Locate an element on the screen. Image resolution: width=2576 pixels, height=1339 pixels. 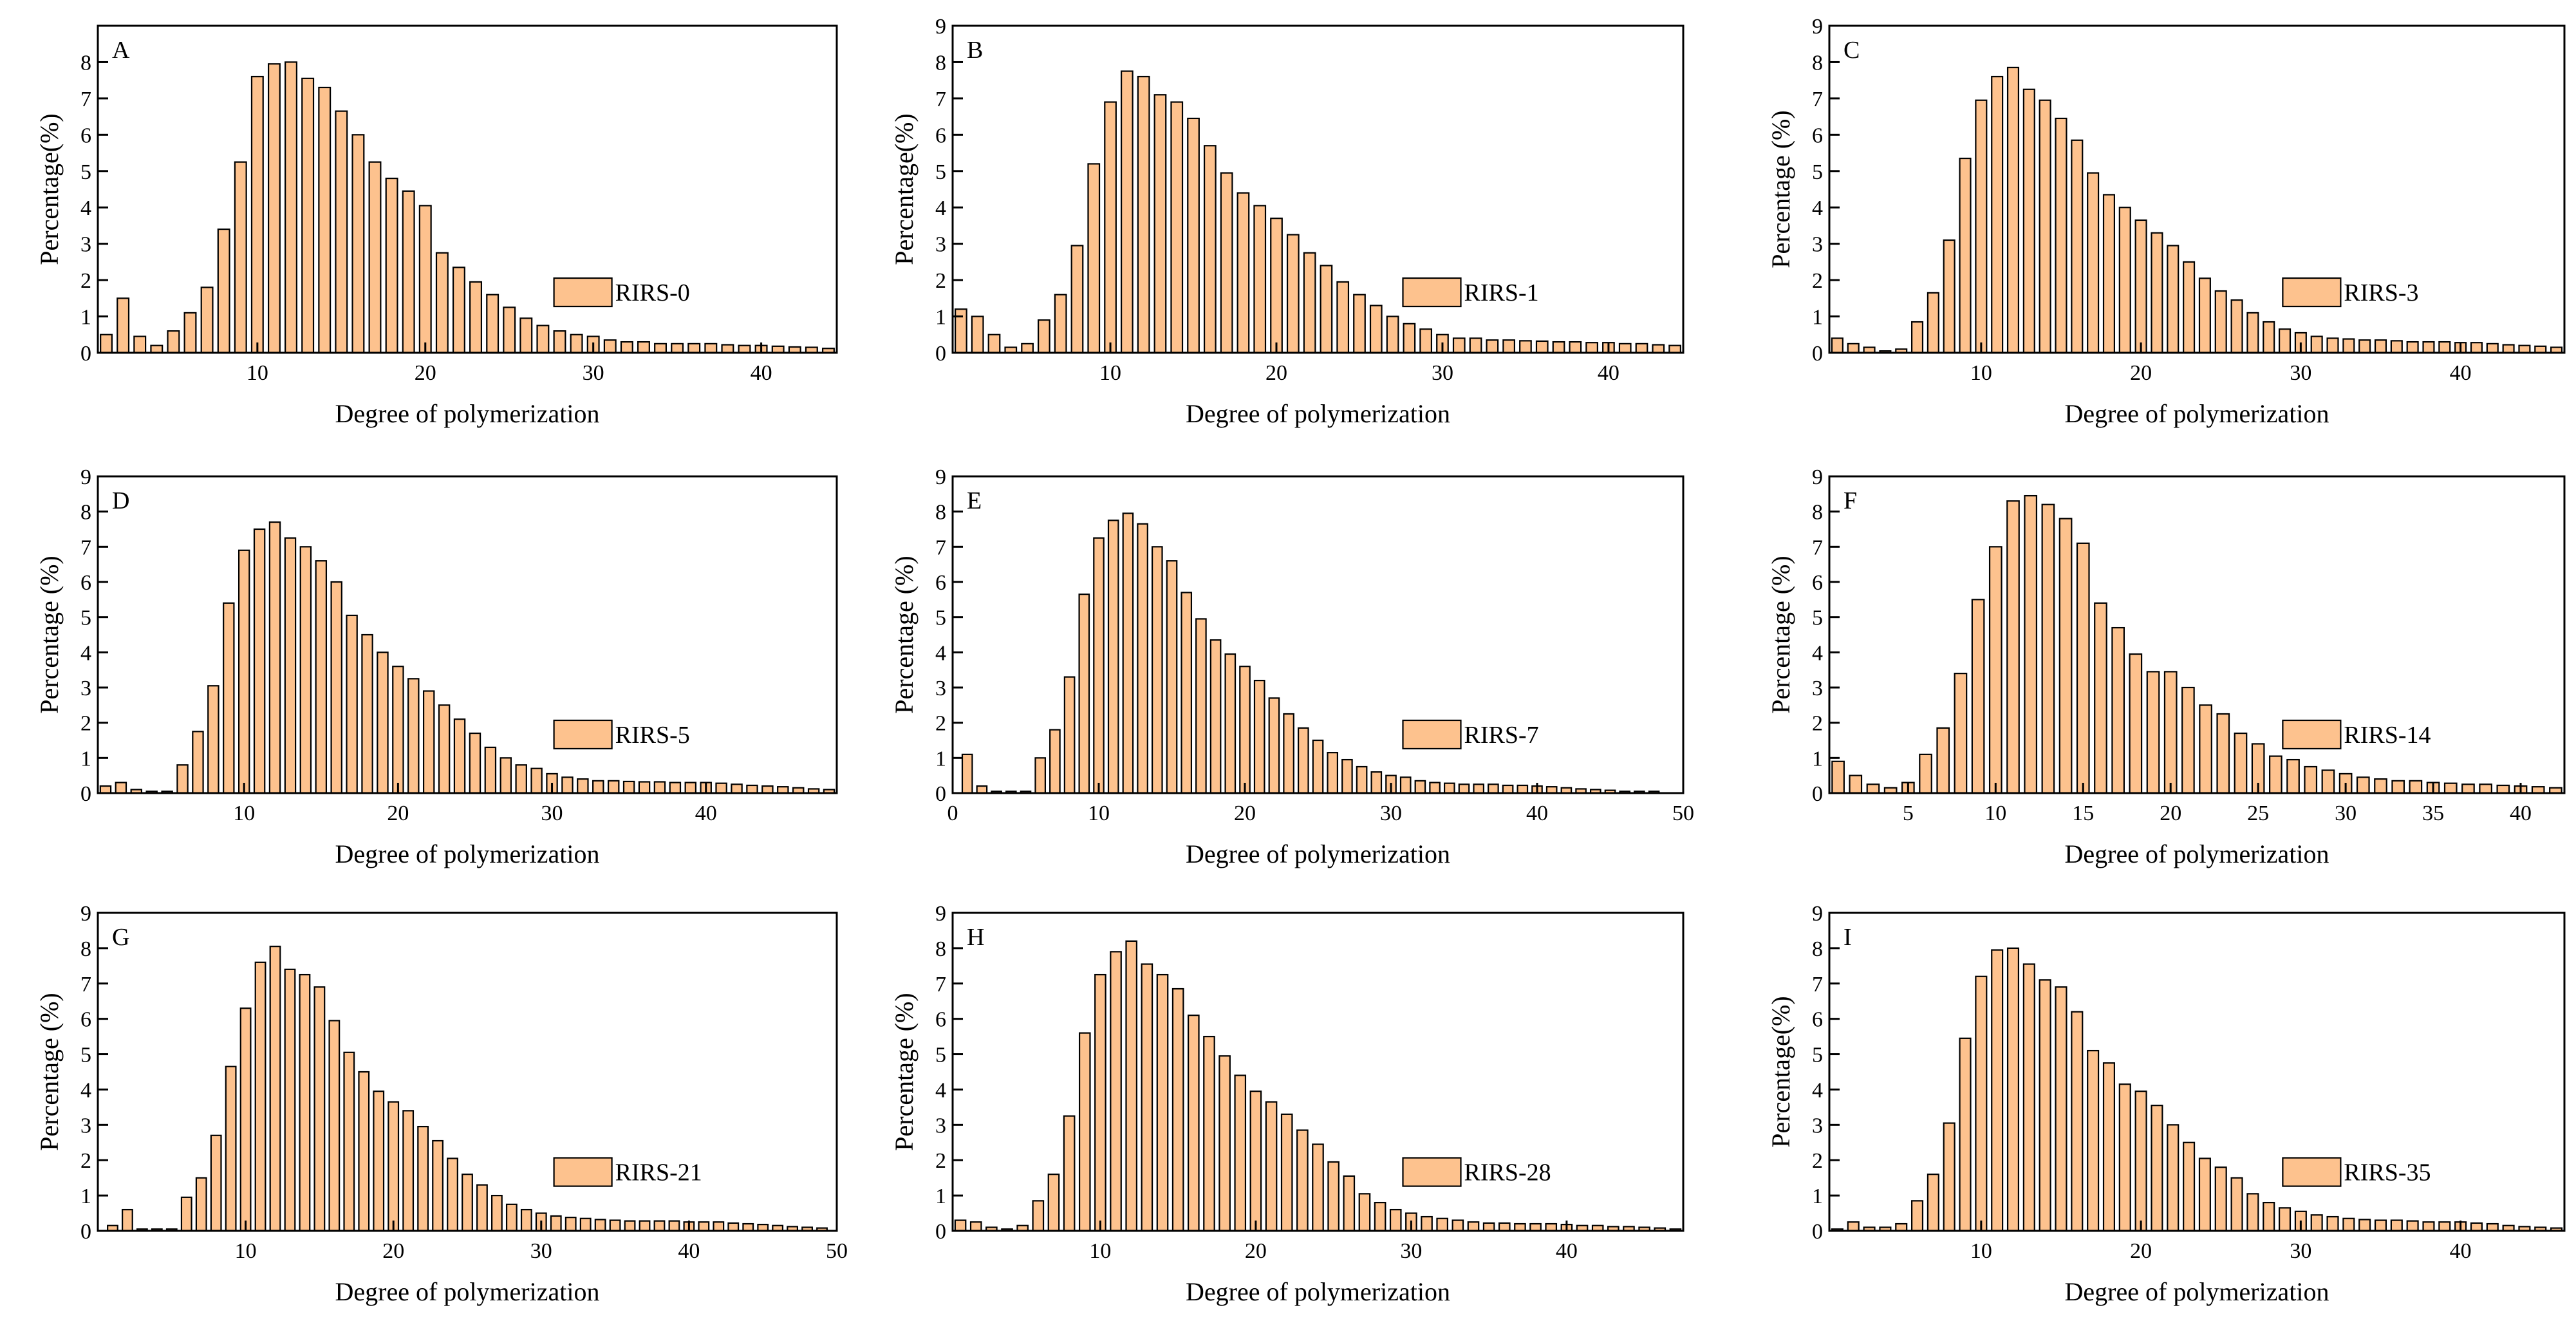
y-tick-label-h-6: 6 is located at coordinates (940, 1020).